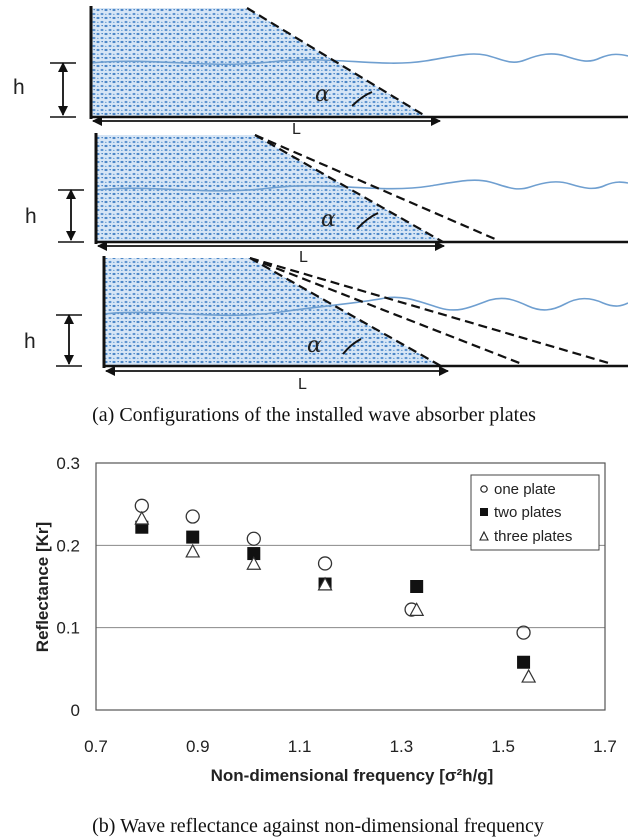  Describe the element at coordinates (75, 710) in the screenshot. I see `y-tick-label: 0` at that location.